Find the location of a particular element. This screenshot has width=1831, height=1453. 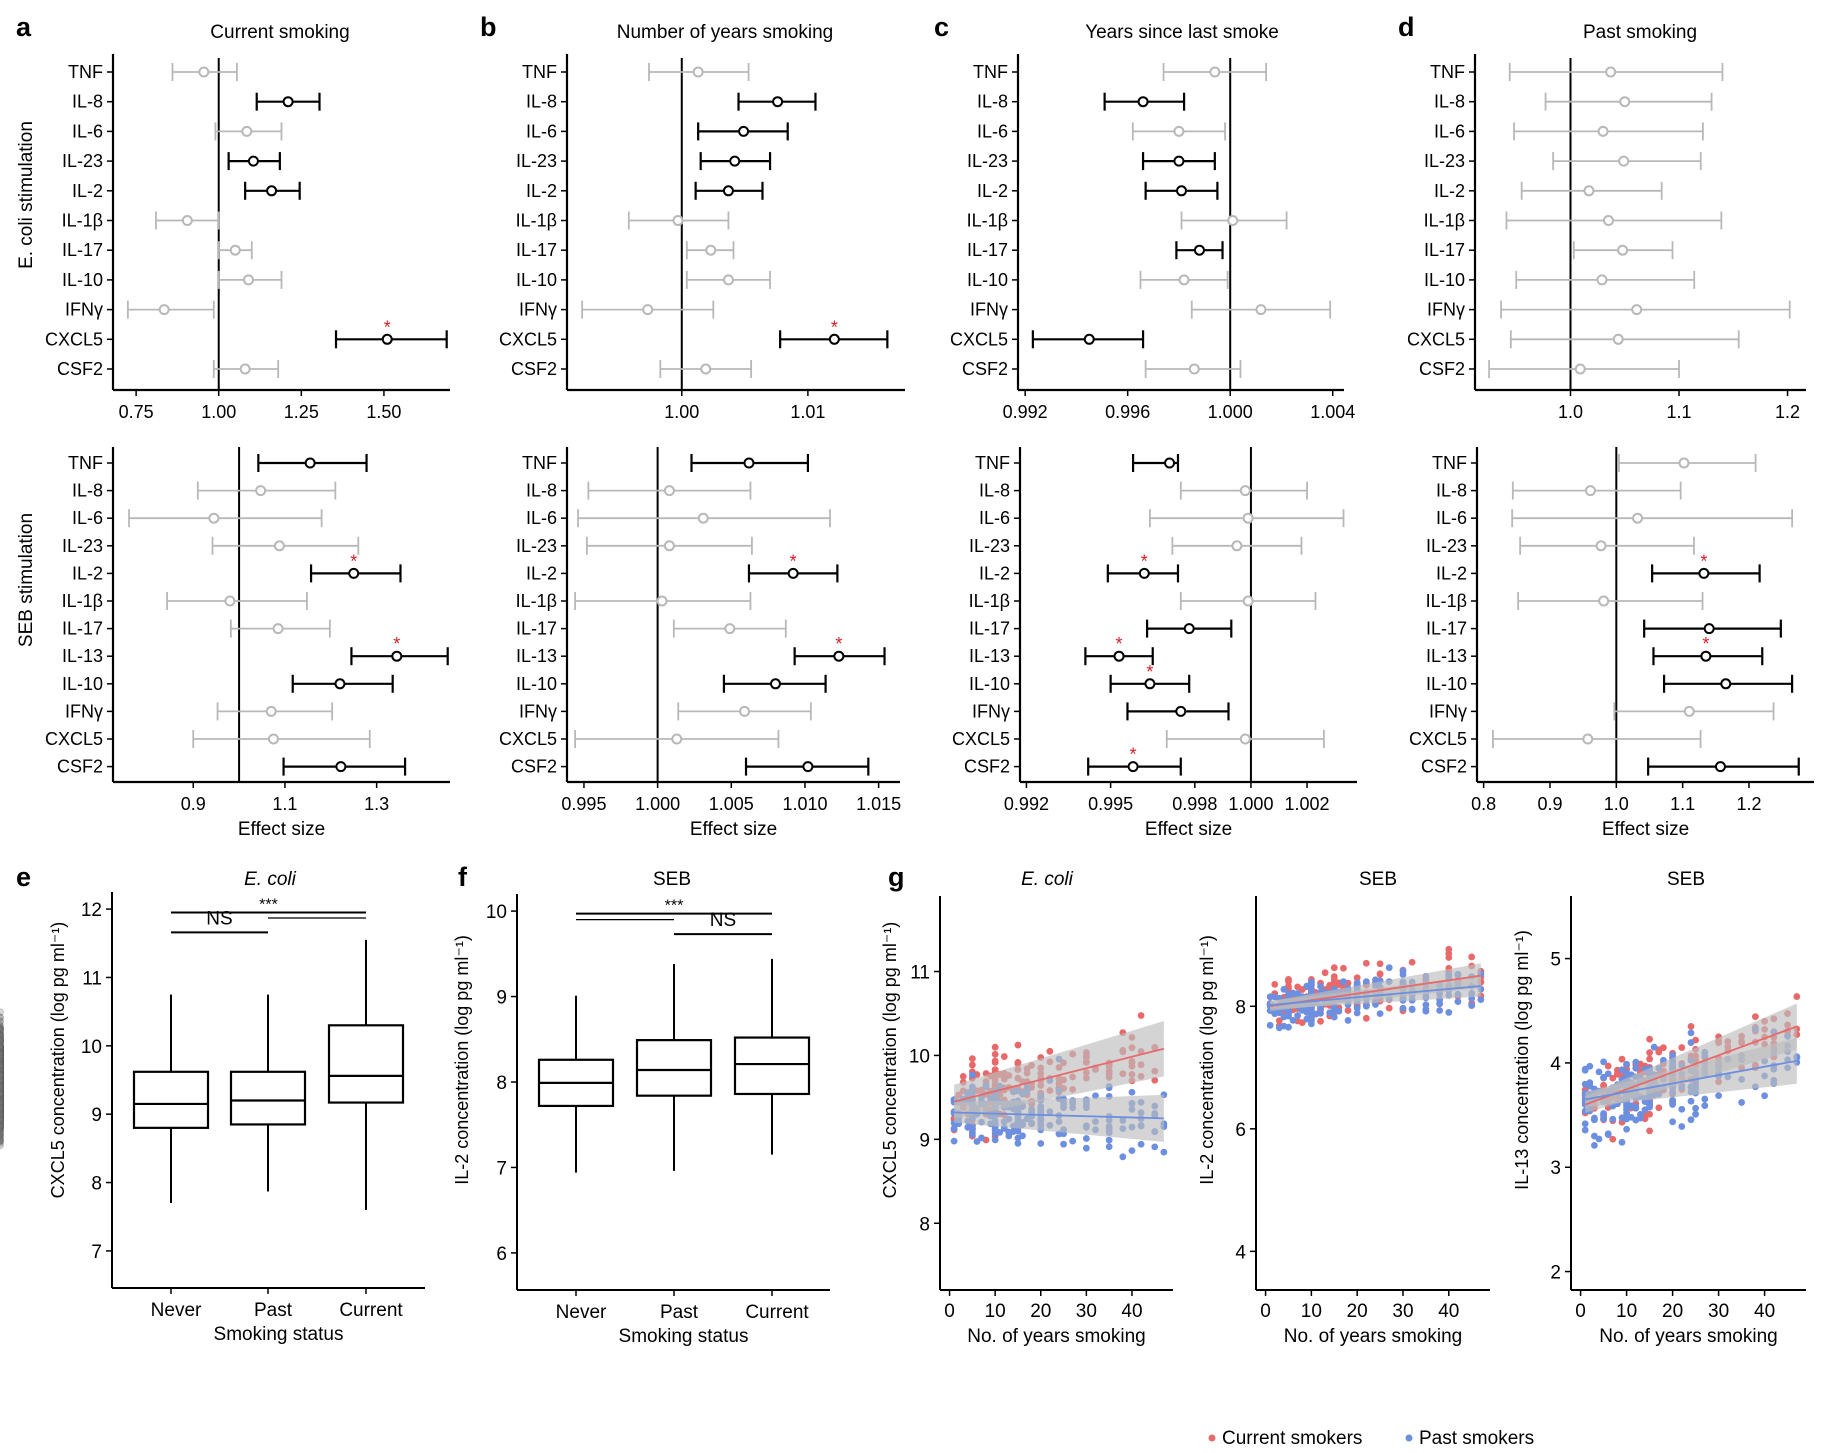

x-tick-label: 1.004 is located at coordinates (1332, 412).